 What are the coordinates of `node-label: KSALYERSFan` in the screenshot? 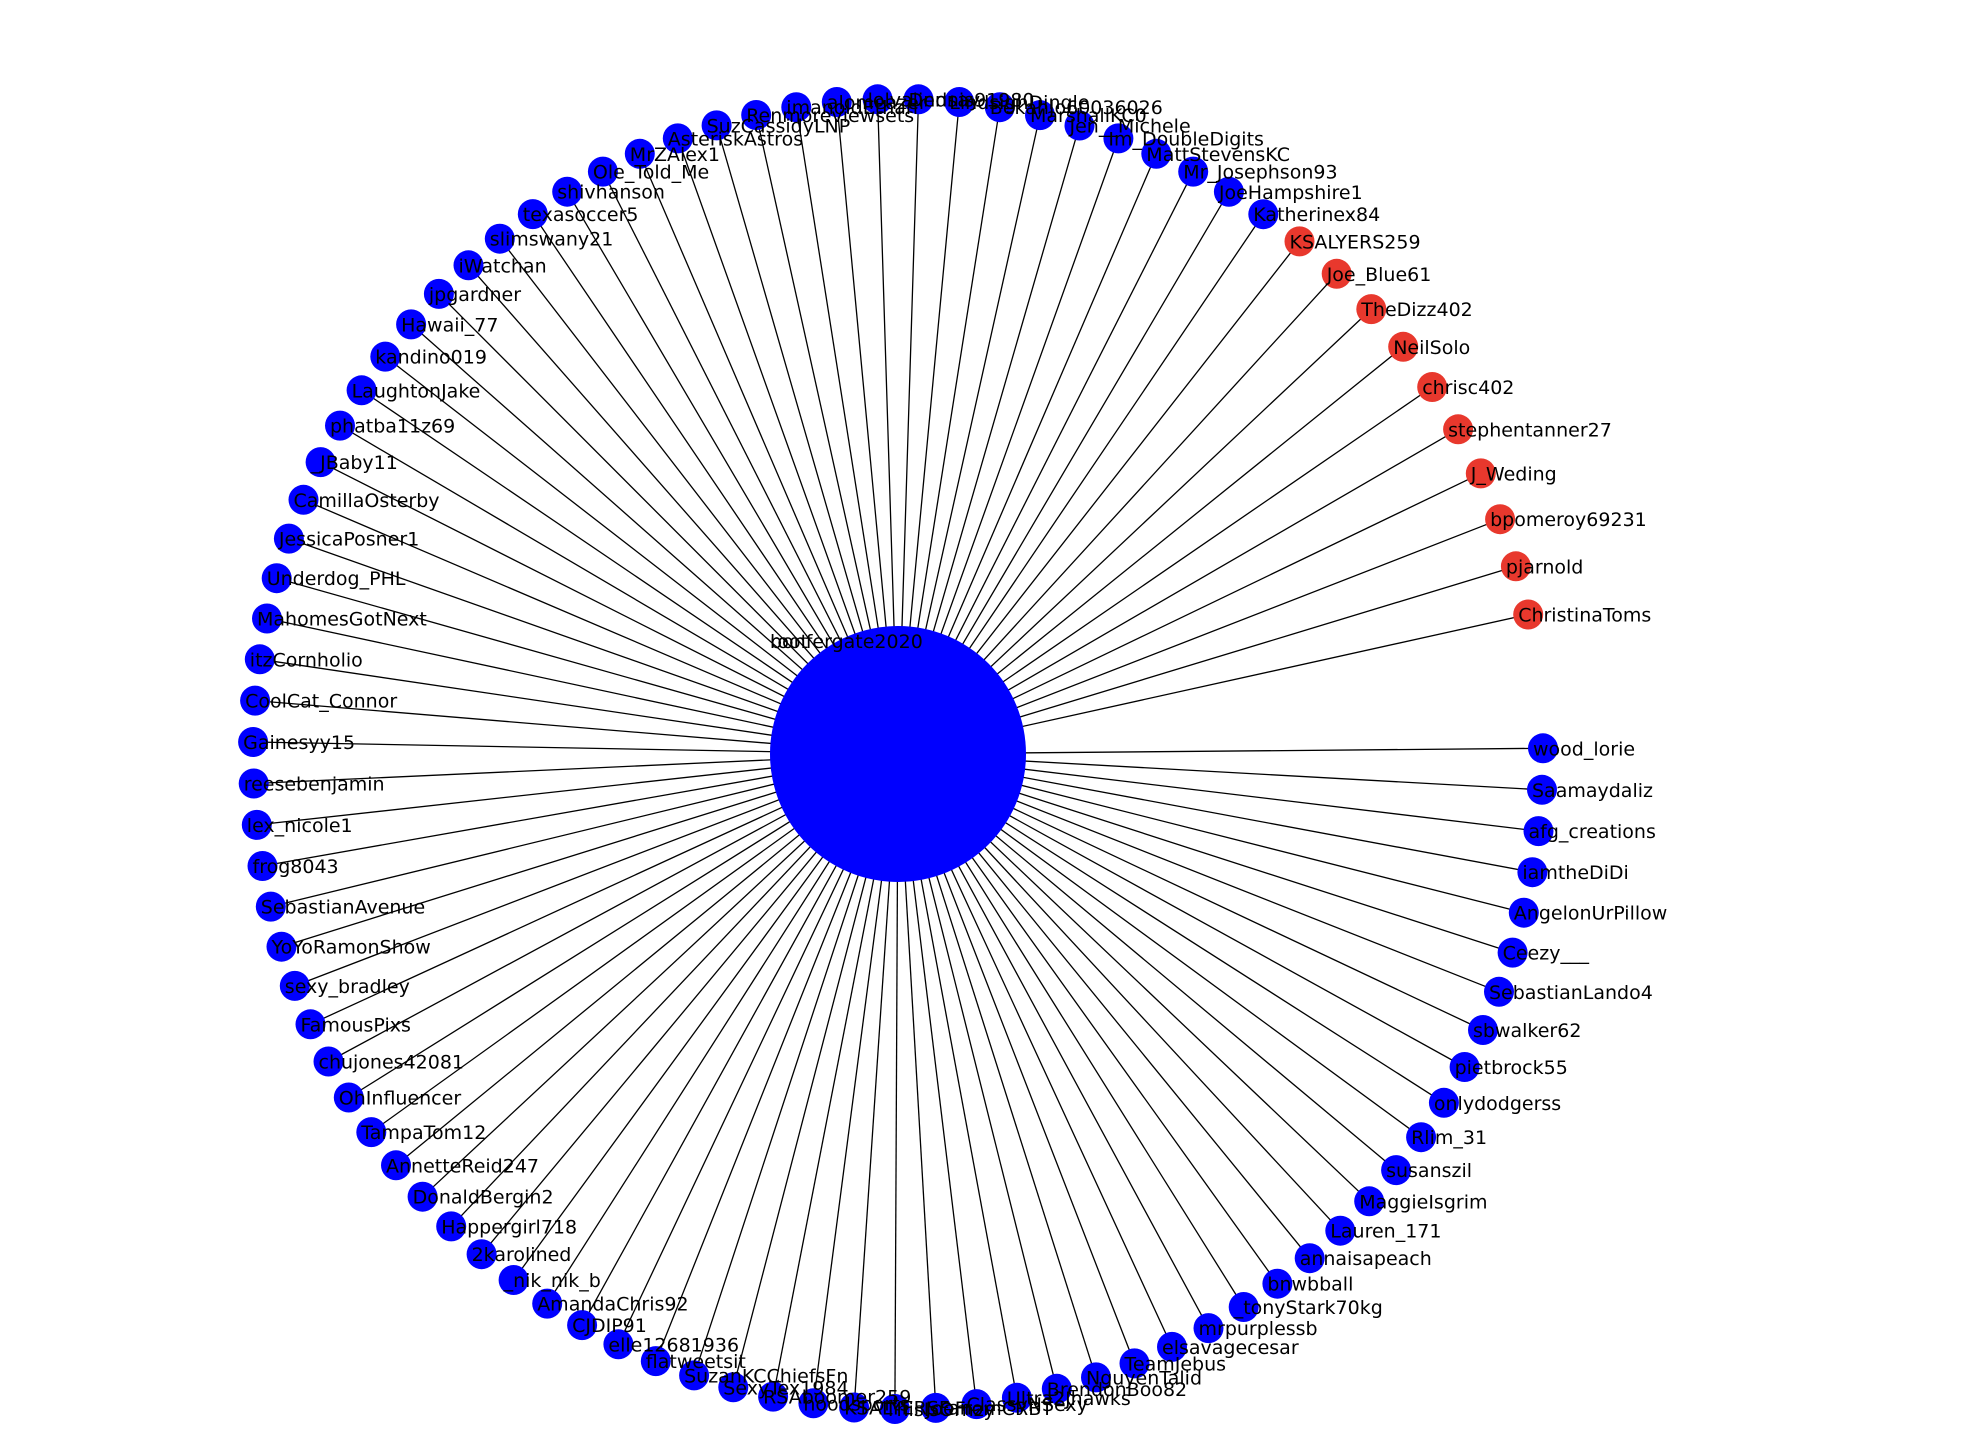 It's located at (908, 1409).